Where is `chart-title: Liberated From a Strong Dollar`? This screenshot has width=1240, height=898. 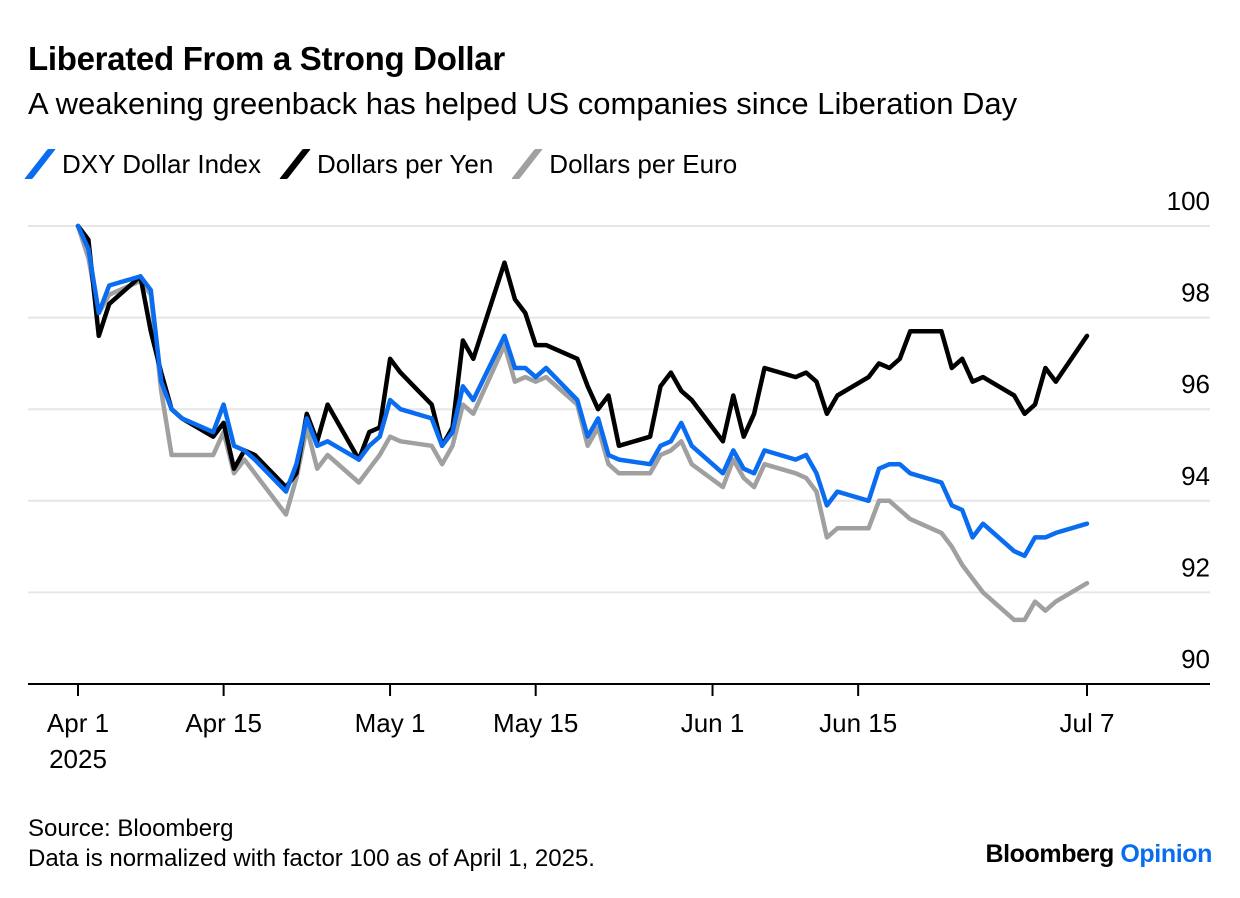
chart-title: Liberated From a Strong Dollar is located at coordinates (266, 58).